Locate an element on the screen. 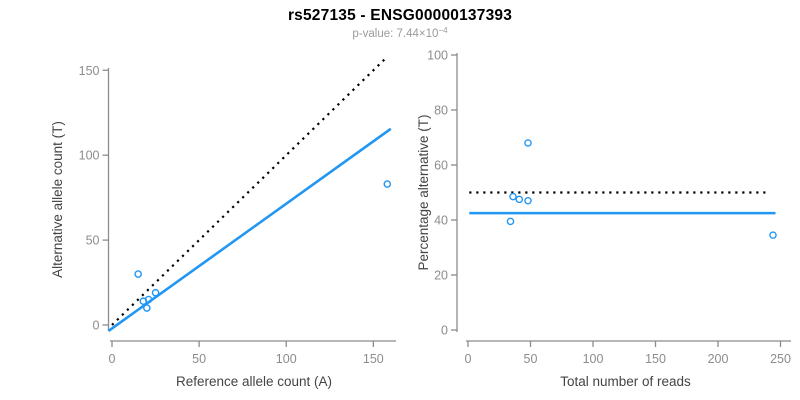 The width and height of the screenshot is (800, 400). figure-title: rs527135 - ENSG00000137393 is located at coordinates (400, 15).